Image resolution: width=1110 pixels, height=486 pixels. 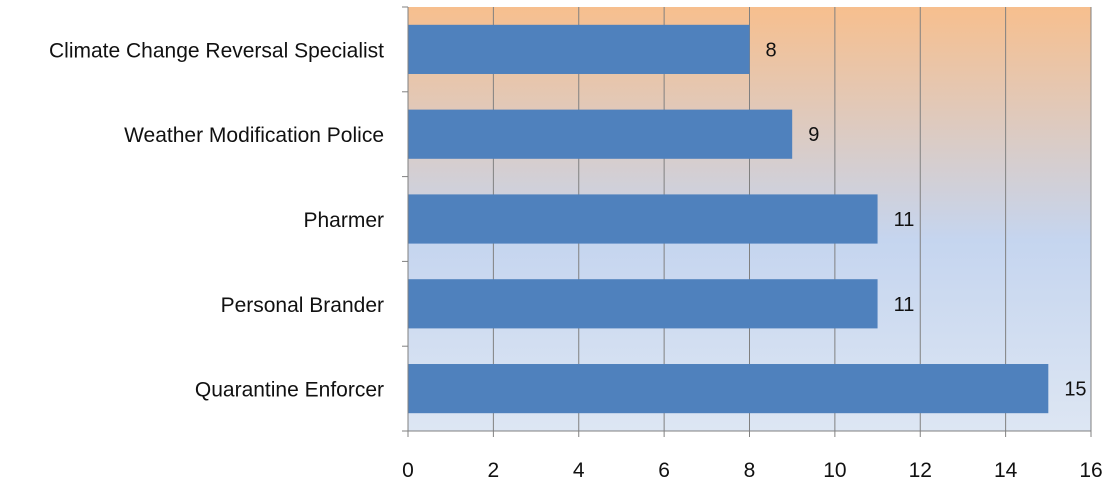 I want to click on category-label: Quarantine Enforcer, so click(x=289, y=390).